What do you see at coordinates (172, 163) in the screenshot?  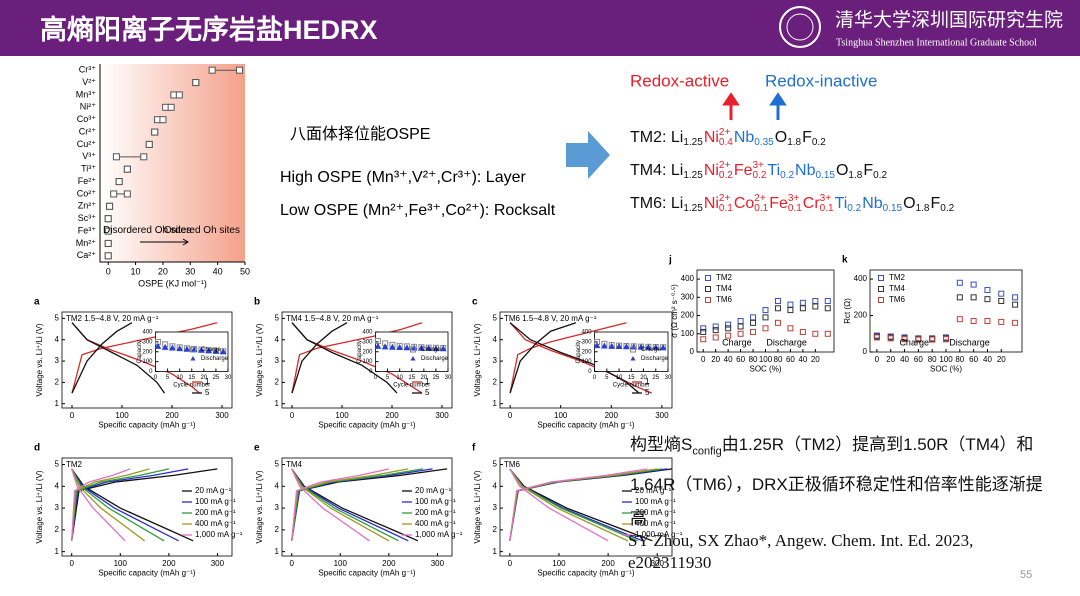 I see `axis` at bounding box center [172, 163].